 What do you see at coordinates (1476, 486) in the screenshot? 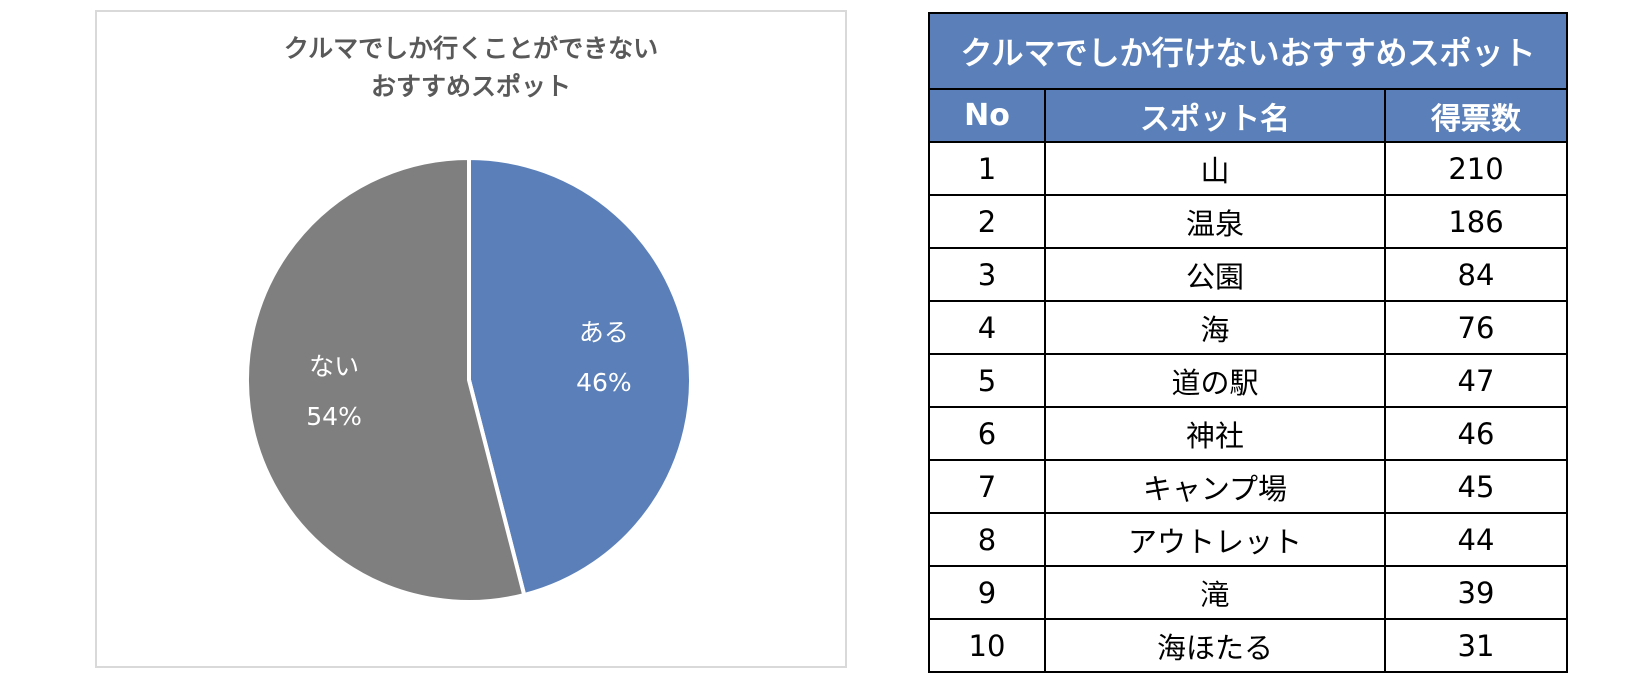
I see `cell-votes: 45` at bounding box center [1476, 486].